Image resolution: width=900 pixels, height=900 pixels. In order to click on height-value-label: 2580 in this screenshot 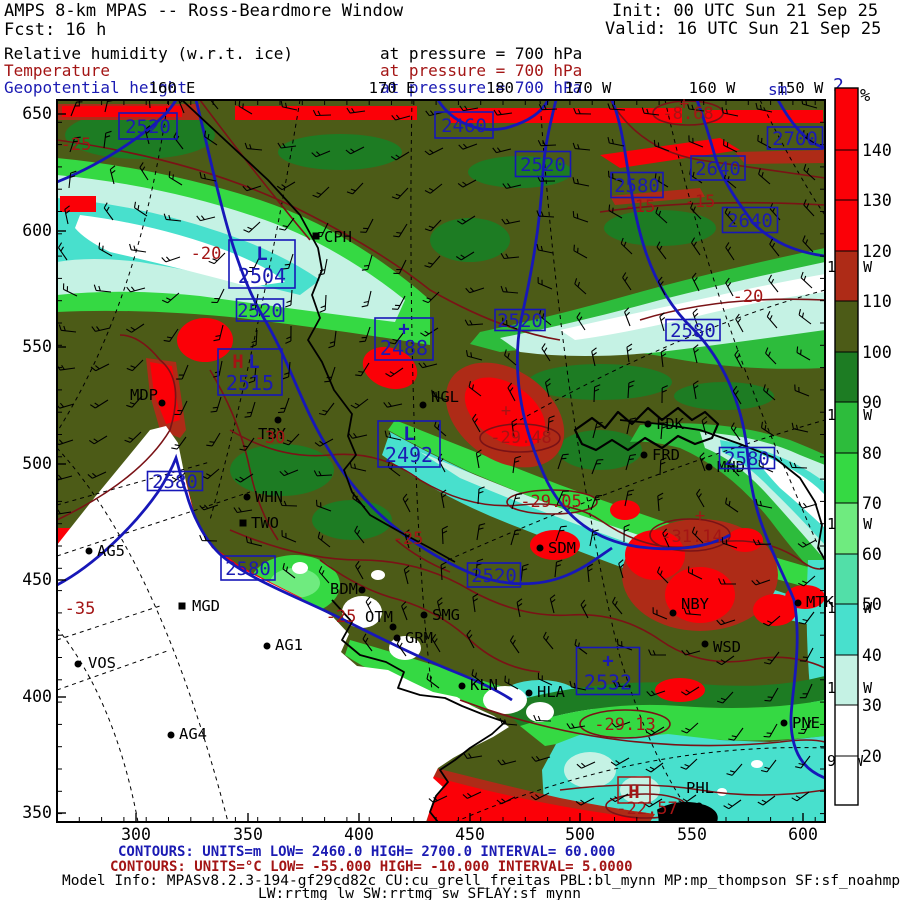, I will do `click(693, 331)`.